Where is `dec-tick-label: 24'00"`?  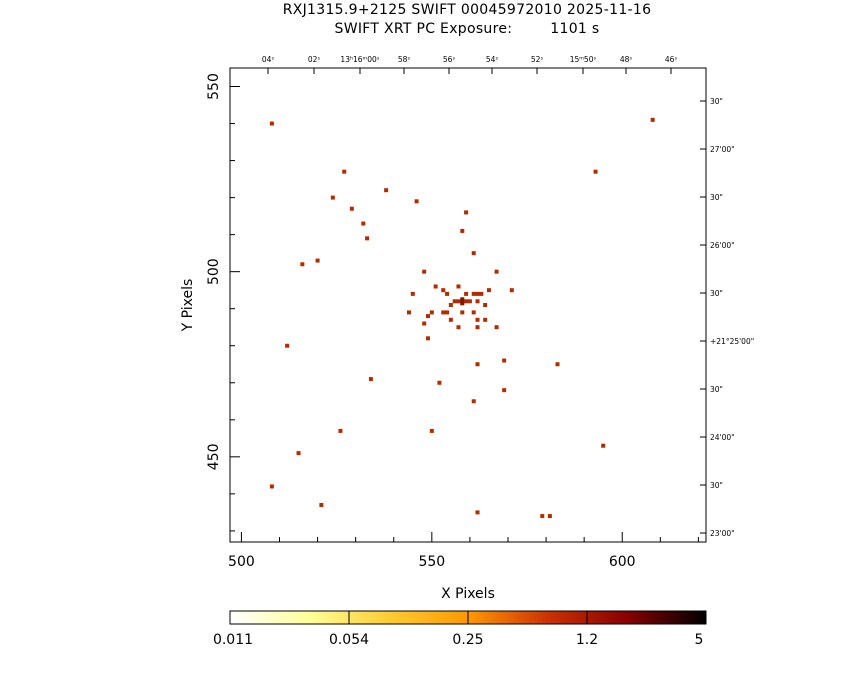 dec-tick-label: 24'00" is located at coordinates (722, 437).